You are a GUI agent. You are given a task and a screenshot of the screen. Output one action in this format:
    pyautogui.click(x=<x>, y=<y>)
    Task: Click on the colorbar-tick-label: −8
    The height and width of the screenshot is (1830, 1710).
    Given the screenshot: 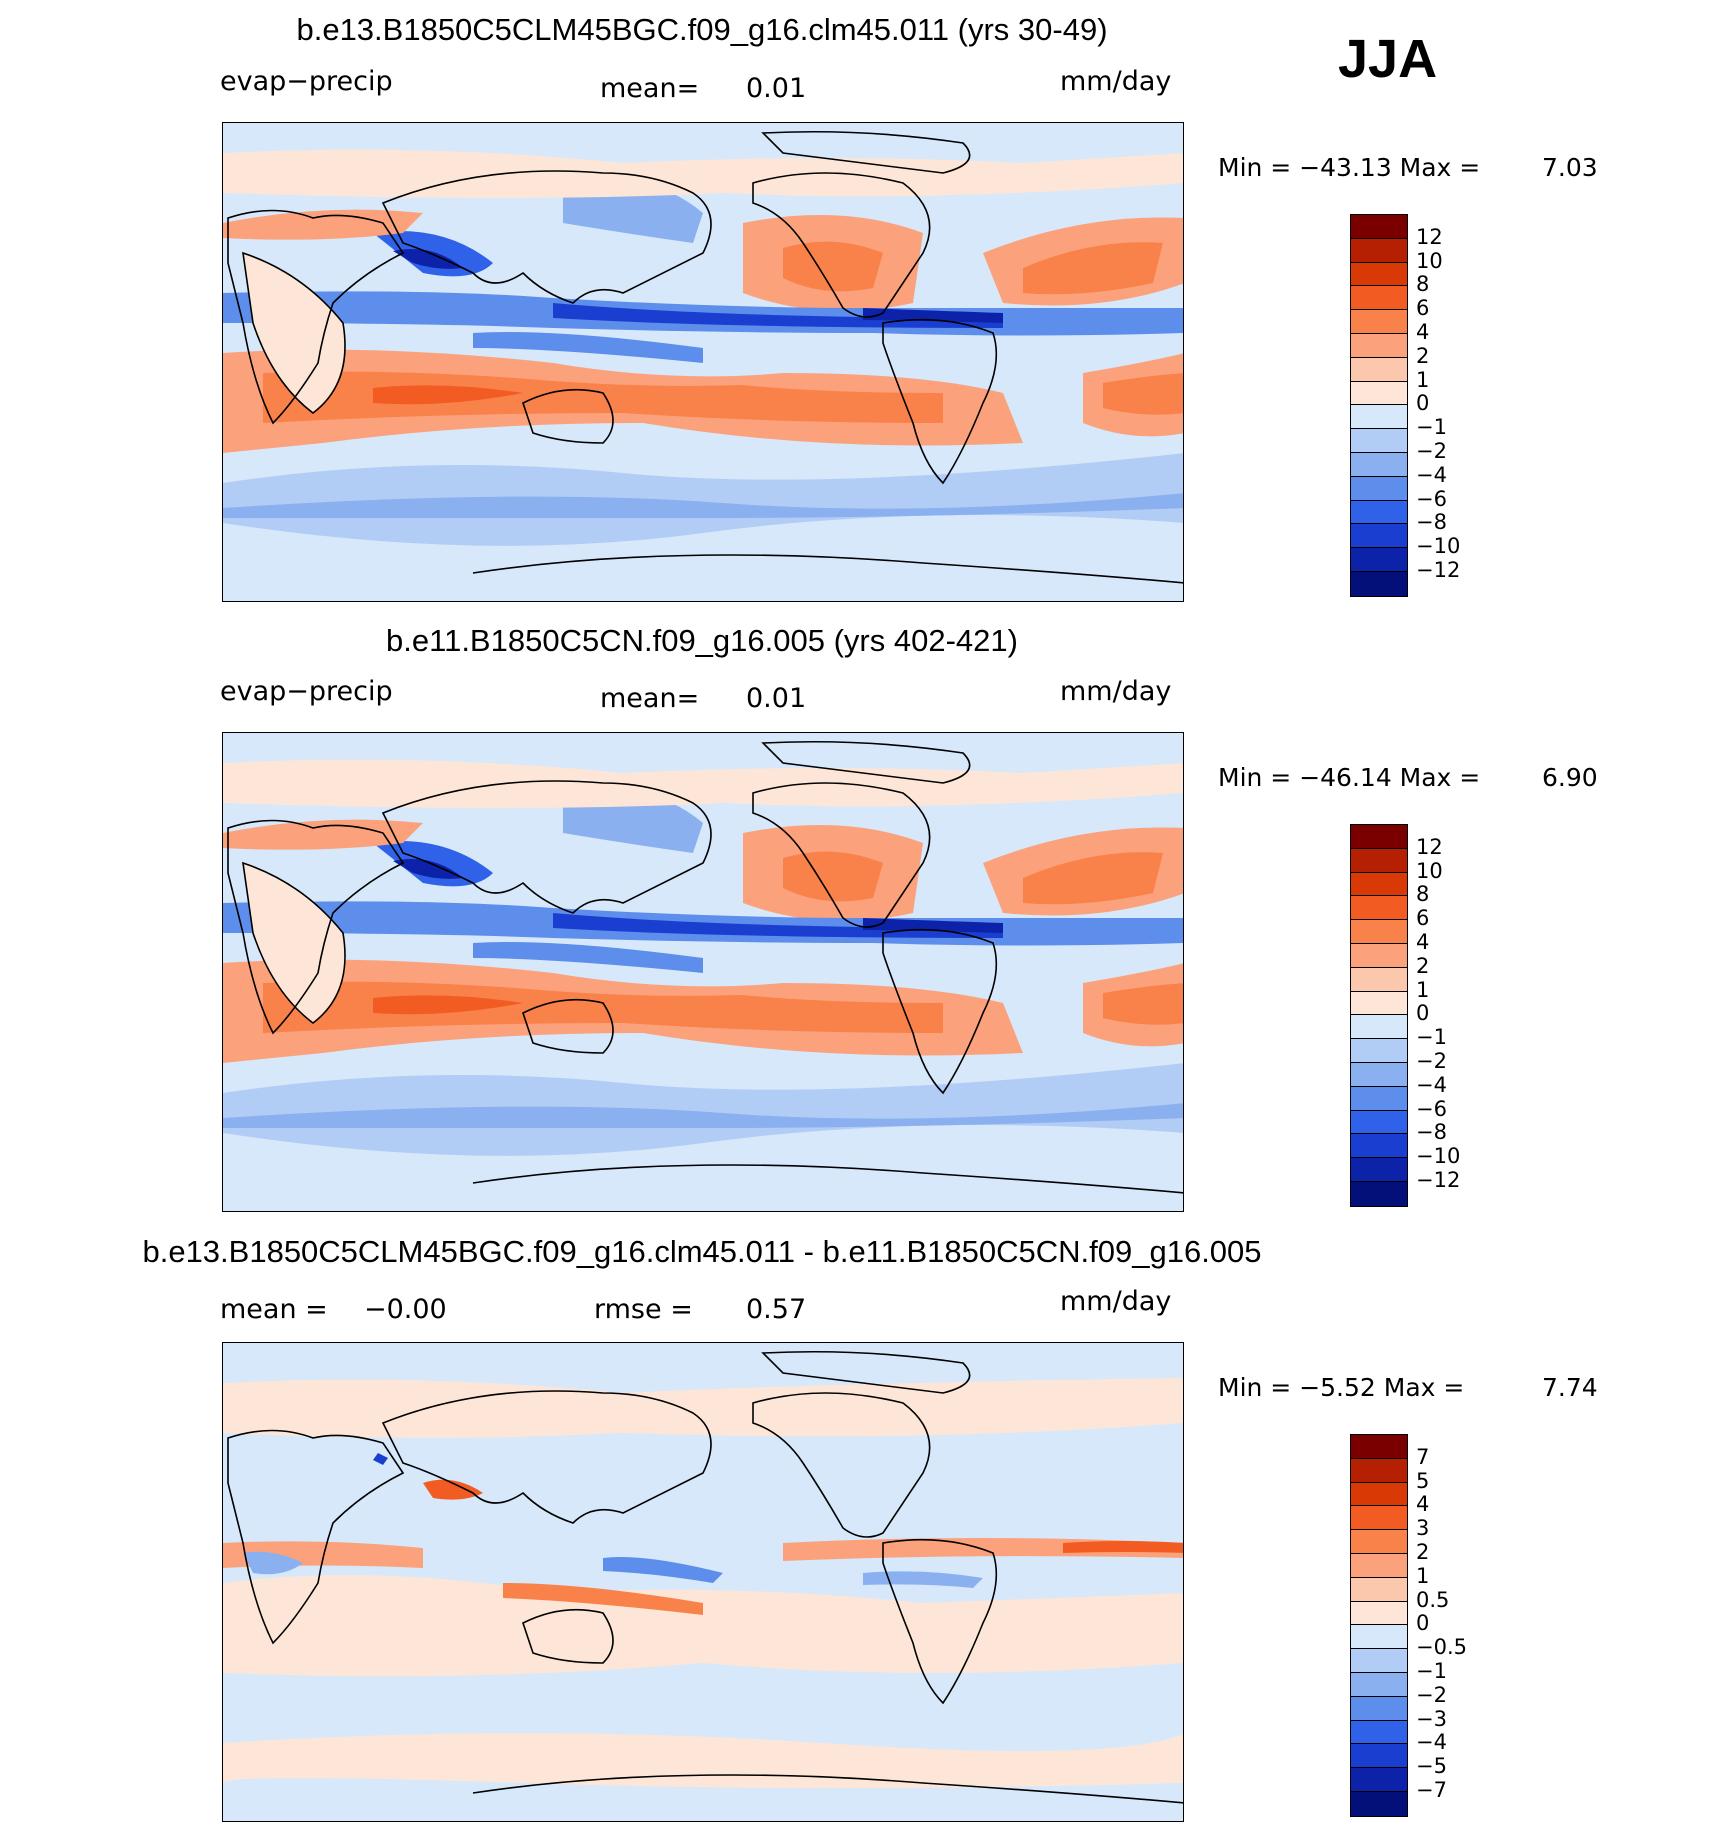 What is the action you would take?
    pyautogui.click(x=1431, y=1132)
    